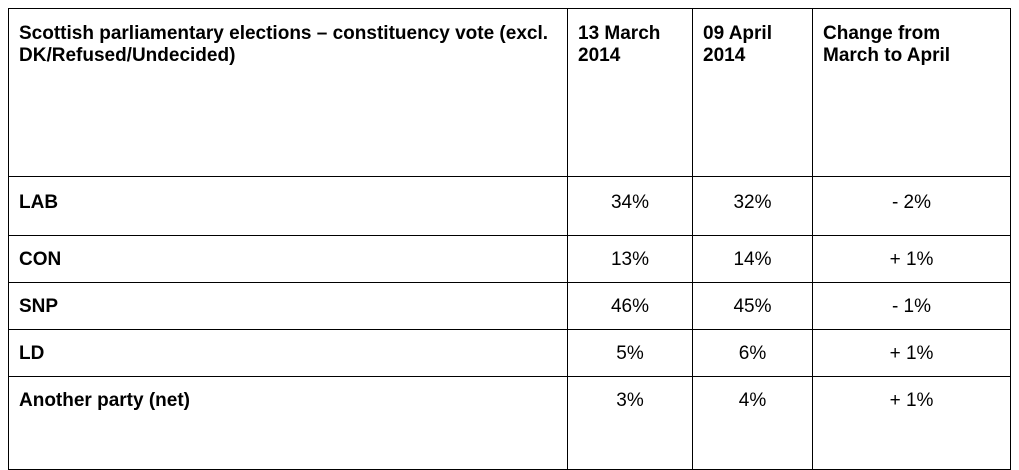 This screenshot has height=470, width=1019. What do you see at coordinates (288, 306) in the screenshot?
I see `party-cell: SNP` at bounding box center [288, 306].